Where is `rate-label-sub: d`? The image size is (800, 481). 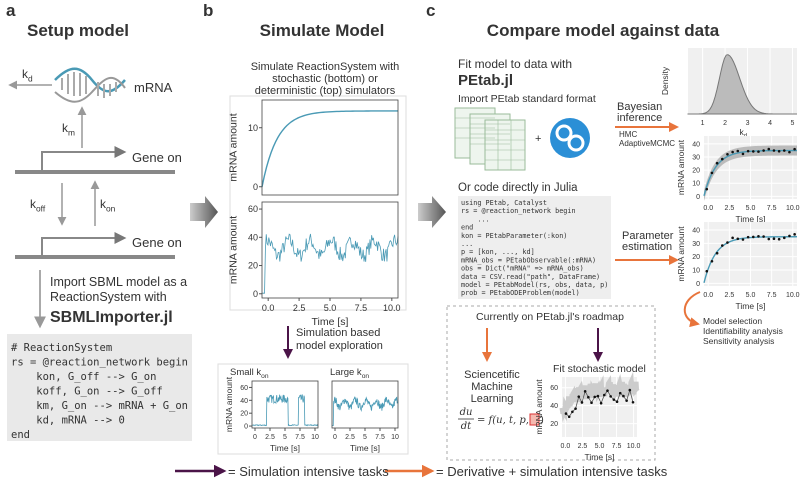
rate-label-sub: d is located at coordinates (30, 79).